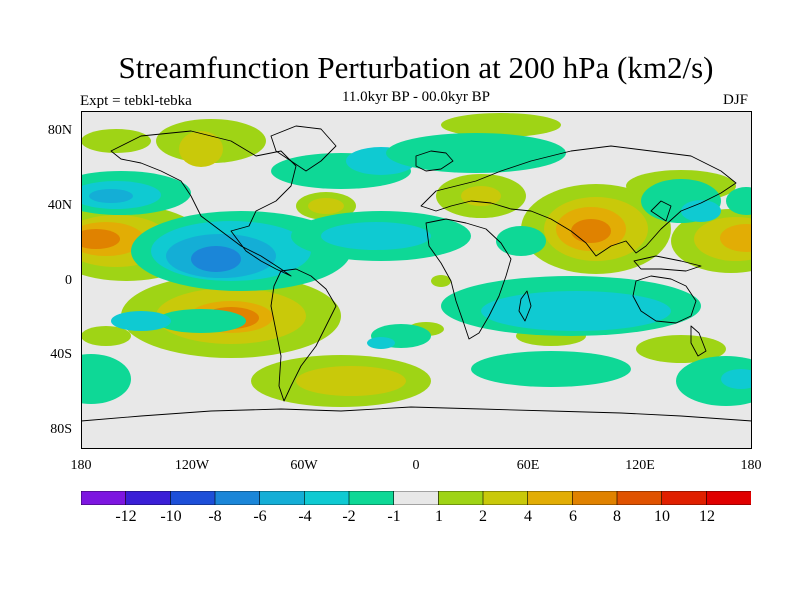 Image resolution: width=800 pixels, height=600 pixels. What do you see at coordinates (751, 465) in the screenshot?
I see `lon-label-180e: 180` at bounding box center [751, 465].